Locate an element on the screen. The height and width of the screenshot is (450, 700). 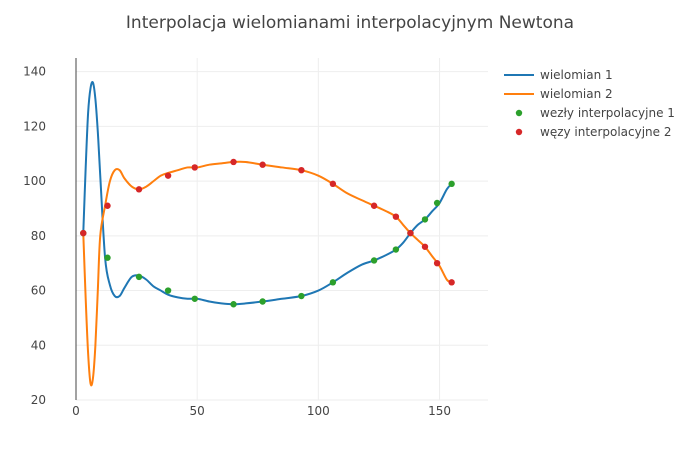
y-tick-label: 120 is located at coordinates (34, 126).